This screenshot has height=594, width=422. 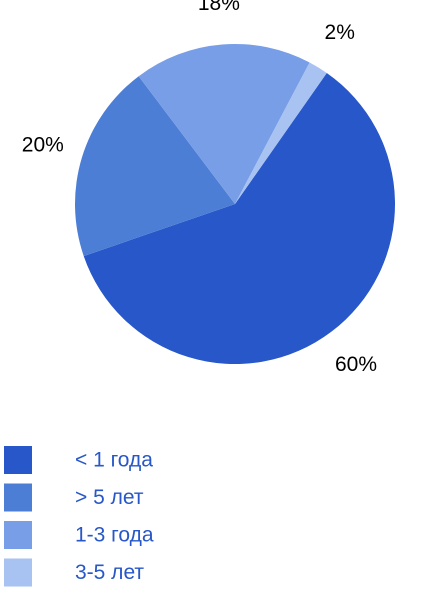 What do you see at coordinates (114, 535) in the screenshot?
I see `legend-label-3: 1-3 года` at bounding box center [114, 535].